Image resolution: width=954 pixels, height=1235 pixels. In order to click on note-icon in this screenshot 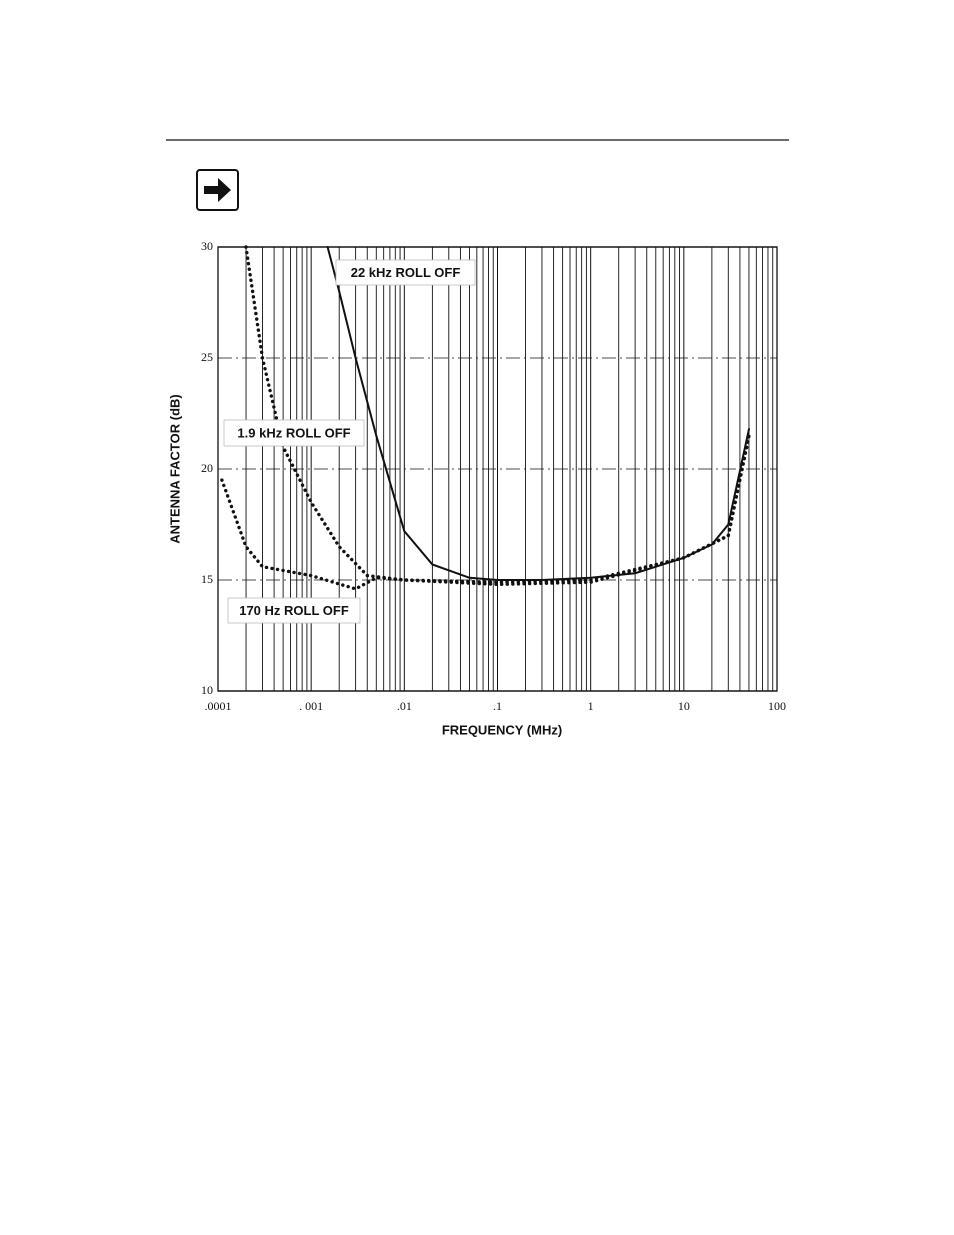, I will do `click(217, 190)`.